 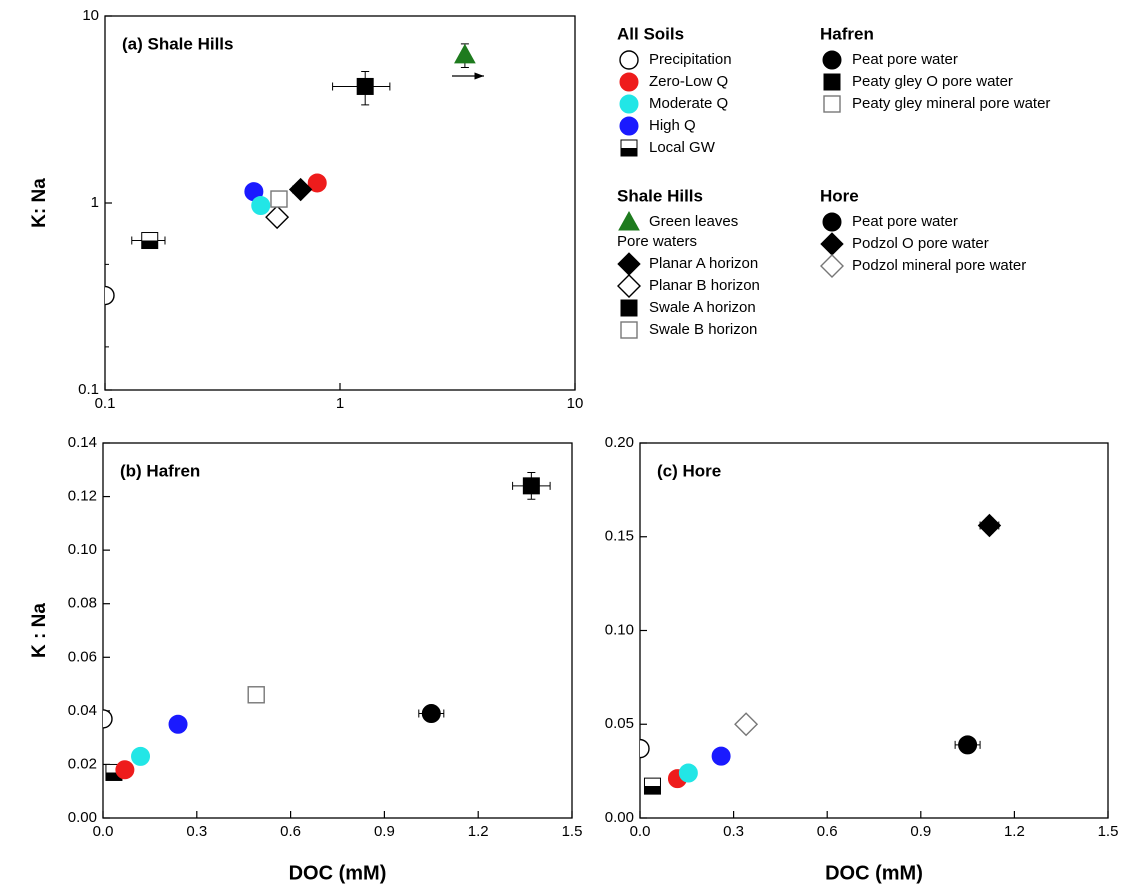 What do you see at coordinates (839, 195) in the screenshot?
I see `legend-heading: Hore` at bounding box center [839, 195].